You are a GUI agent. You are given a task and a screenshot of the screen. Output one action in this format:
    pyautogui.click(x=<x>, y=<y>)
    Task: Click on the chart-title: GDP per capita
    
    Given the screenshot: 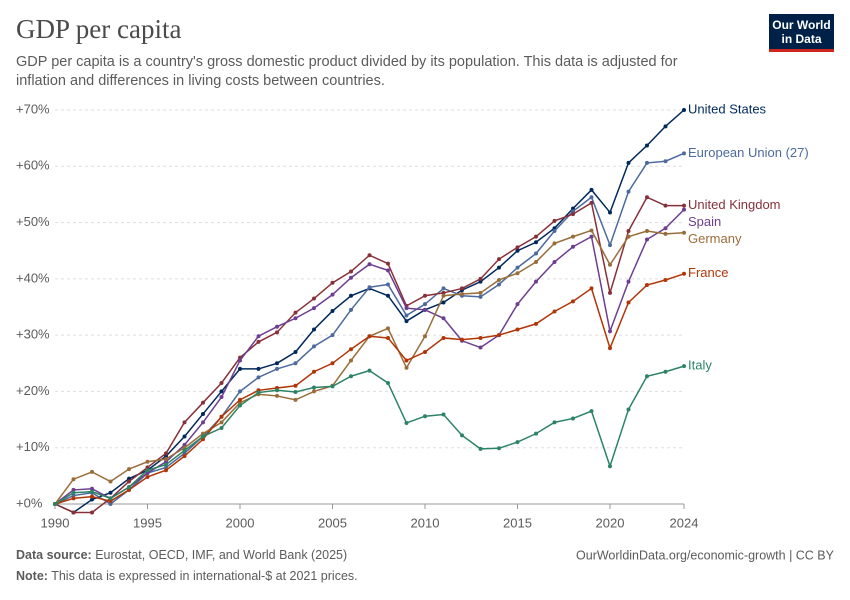 What is the action you would take?
    pyautogui.click(x=98, y=29)
    